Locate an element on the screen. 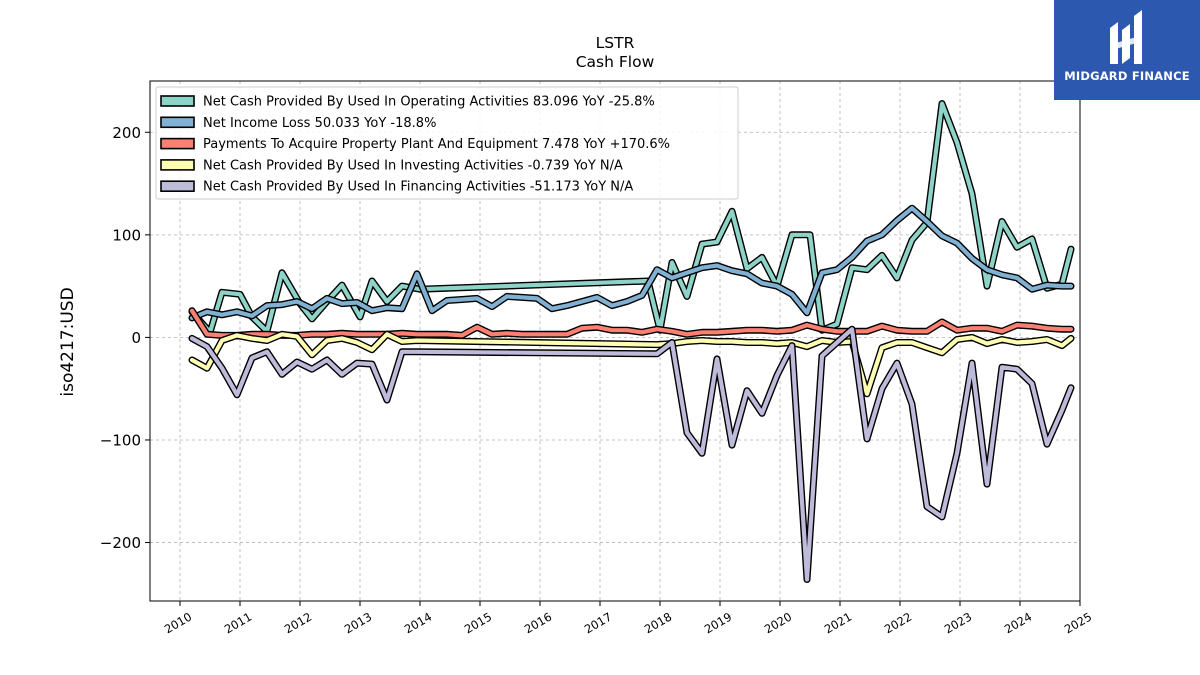  x-tick-label: 2024 is located at coordinates (1018, 623).